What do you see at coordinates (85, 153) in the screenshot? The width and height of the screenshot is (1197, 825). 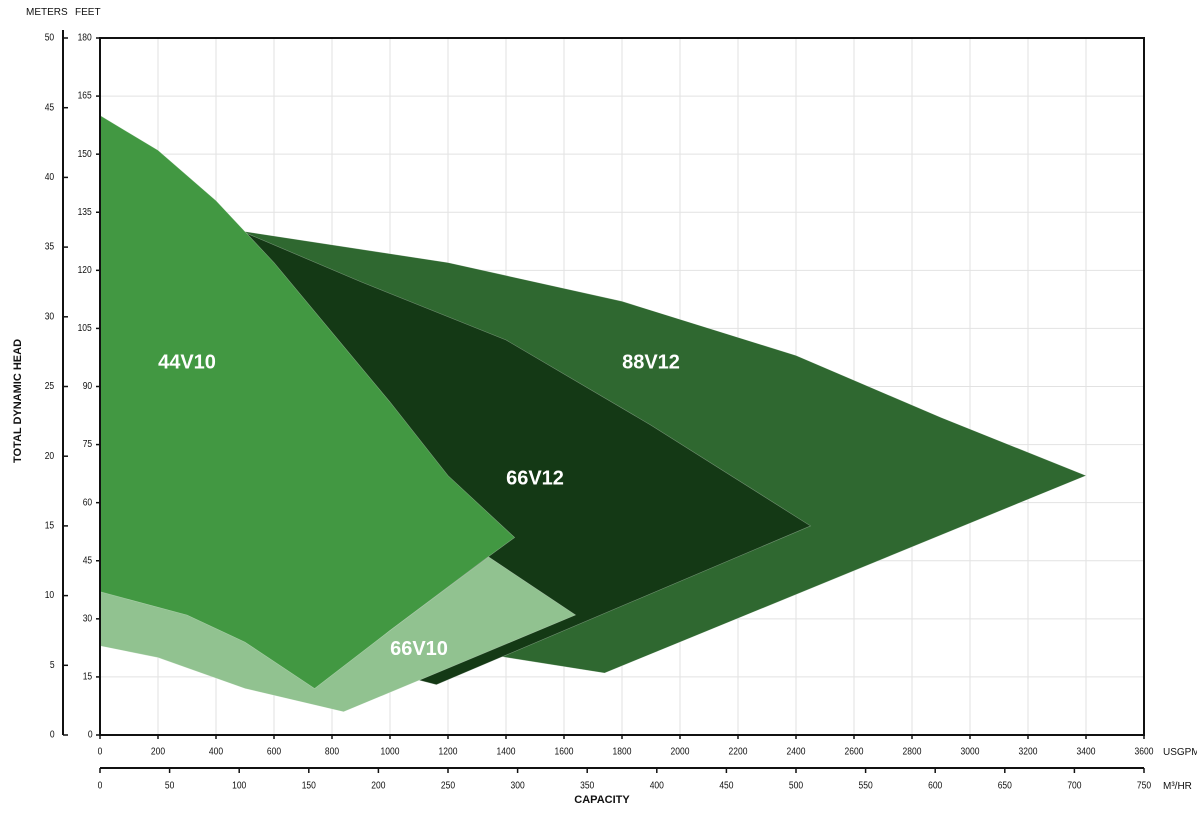 I see `tick-label-feet: 150` at bounding box center [85, 153].